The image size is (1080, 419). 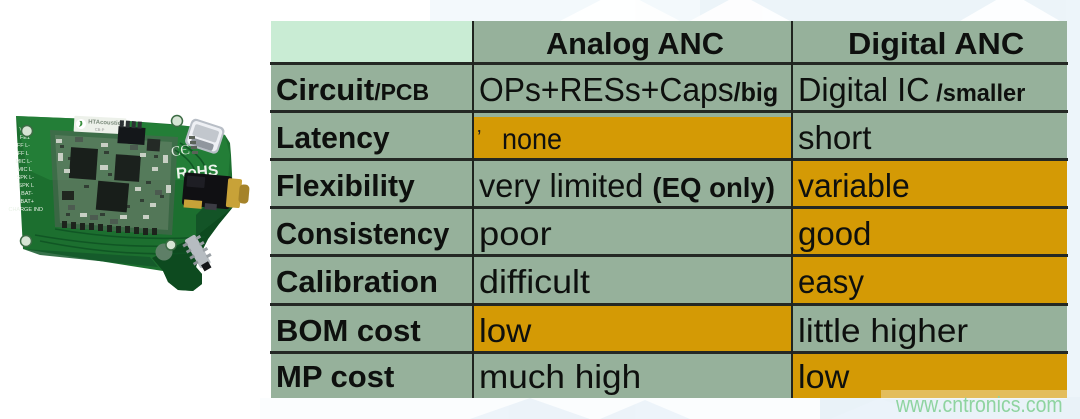 I want to click on svg-text: HTAcoustics, so click(x=106, y=123).